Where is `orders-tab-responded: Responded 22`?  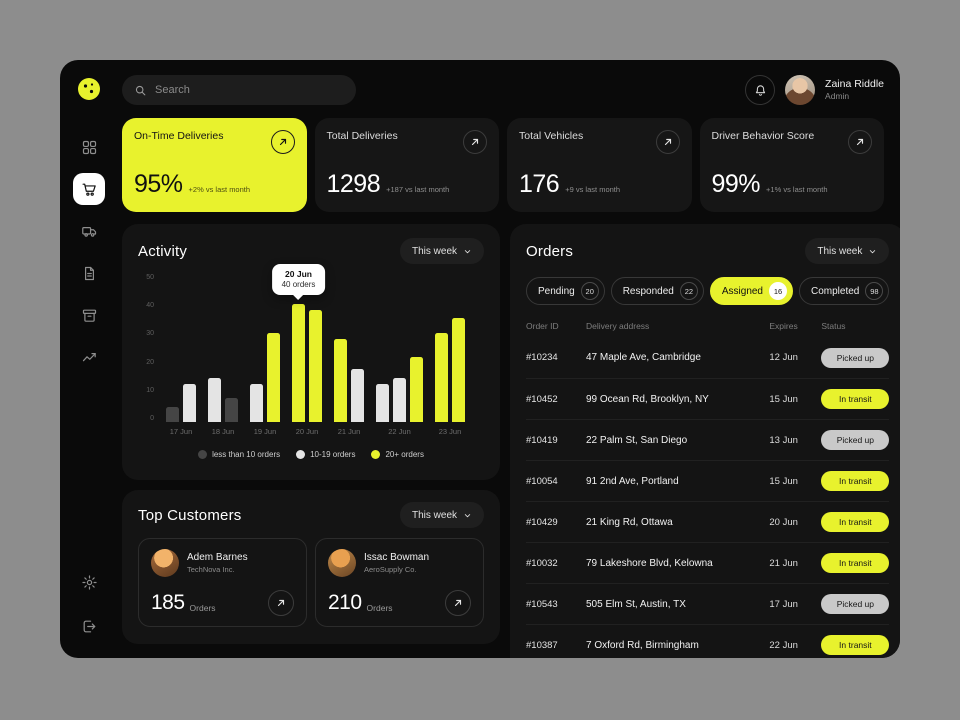 orders-tab-responded: Responded 22 is located at coordinates (657, 291).